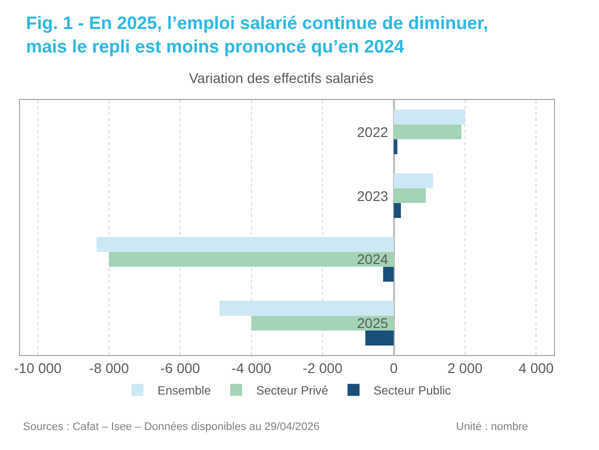  I want to click on chart-title: Fig. 1 - En 2025, l’emploi salarié continue de diminuer, mais le repli est moins prononcé qu’en 2024, so click(257, 34).